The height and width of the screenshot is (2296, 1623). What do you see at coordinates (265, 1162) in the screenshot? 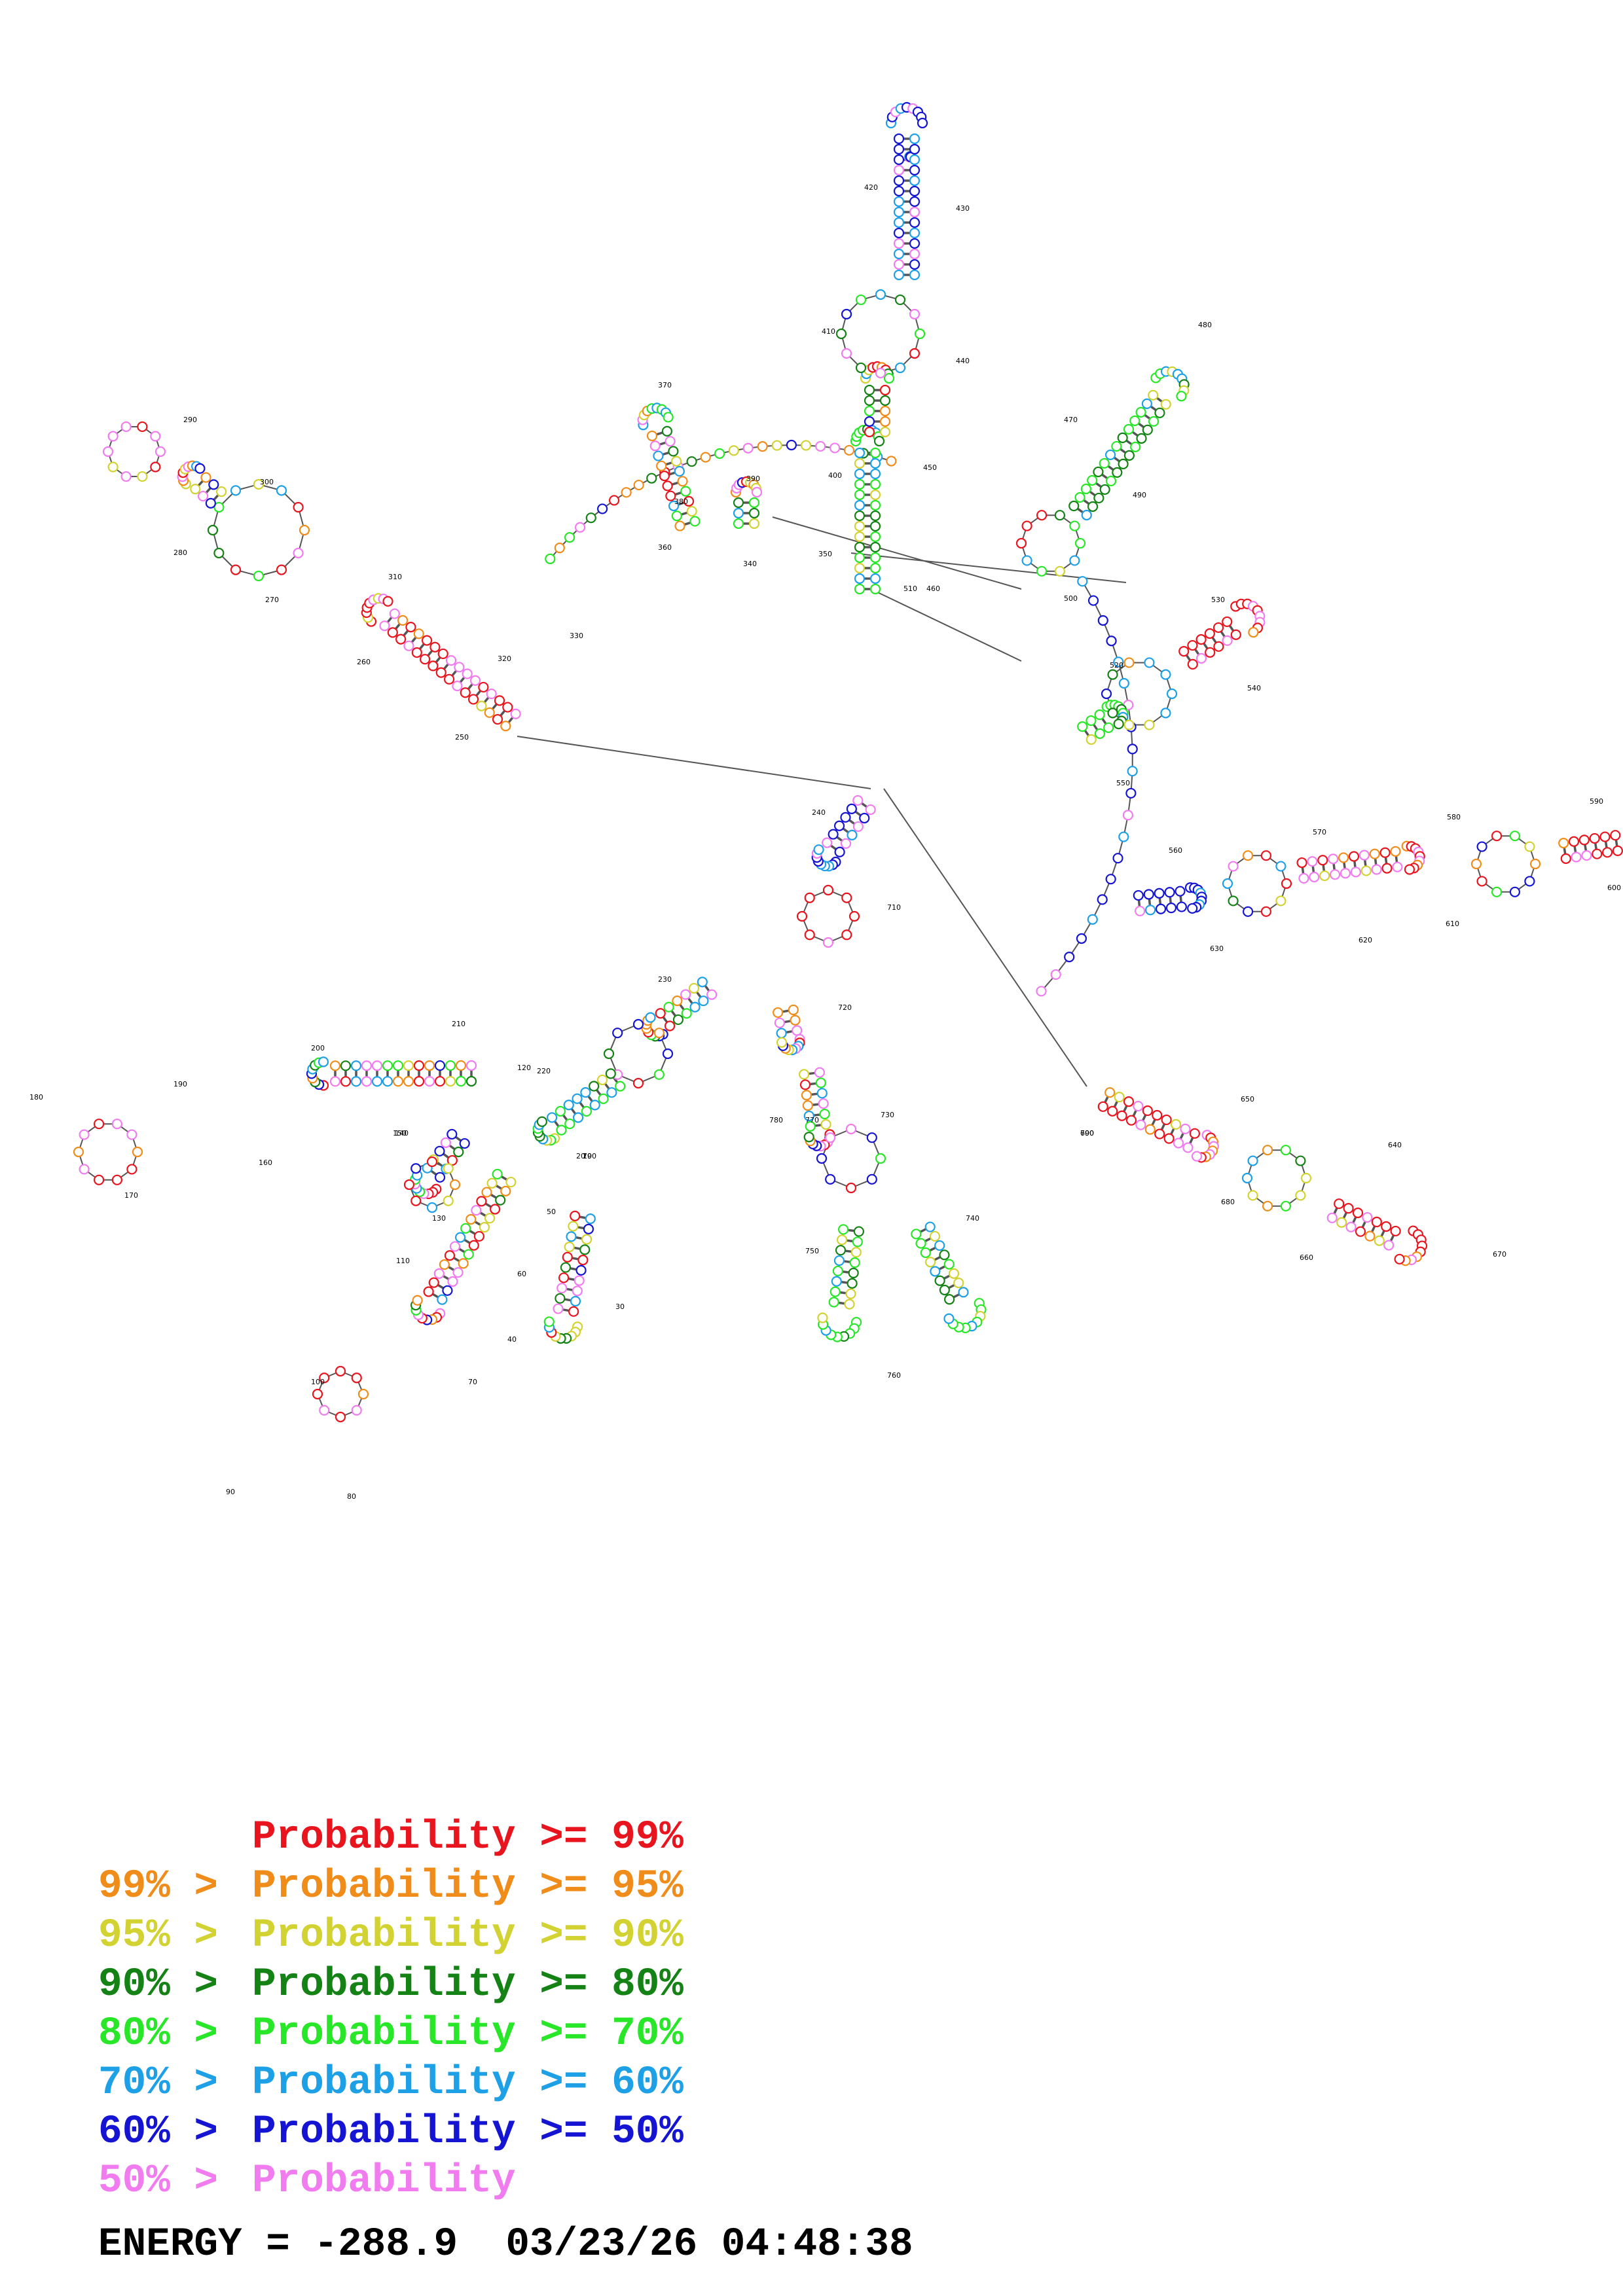
I see `position-label: 160` at bounding box center [265, 1162].